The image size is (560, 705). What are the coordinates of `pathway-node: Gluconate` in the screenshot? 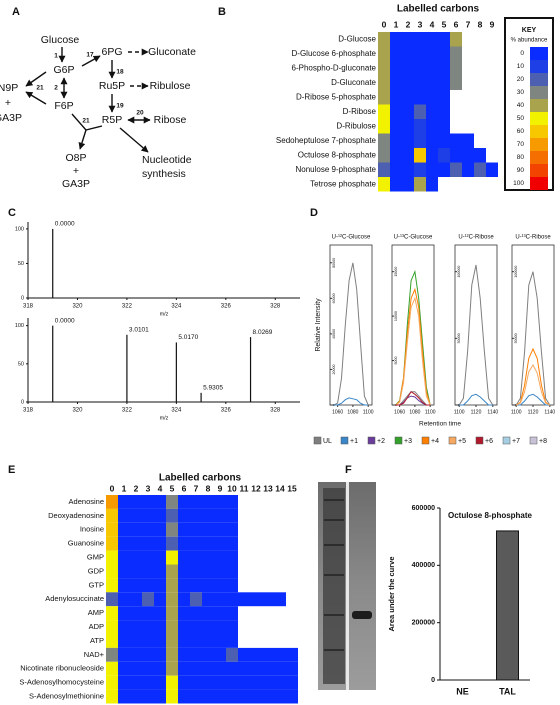 It's located at (172, 52).